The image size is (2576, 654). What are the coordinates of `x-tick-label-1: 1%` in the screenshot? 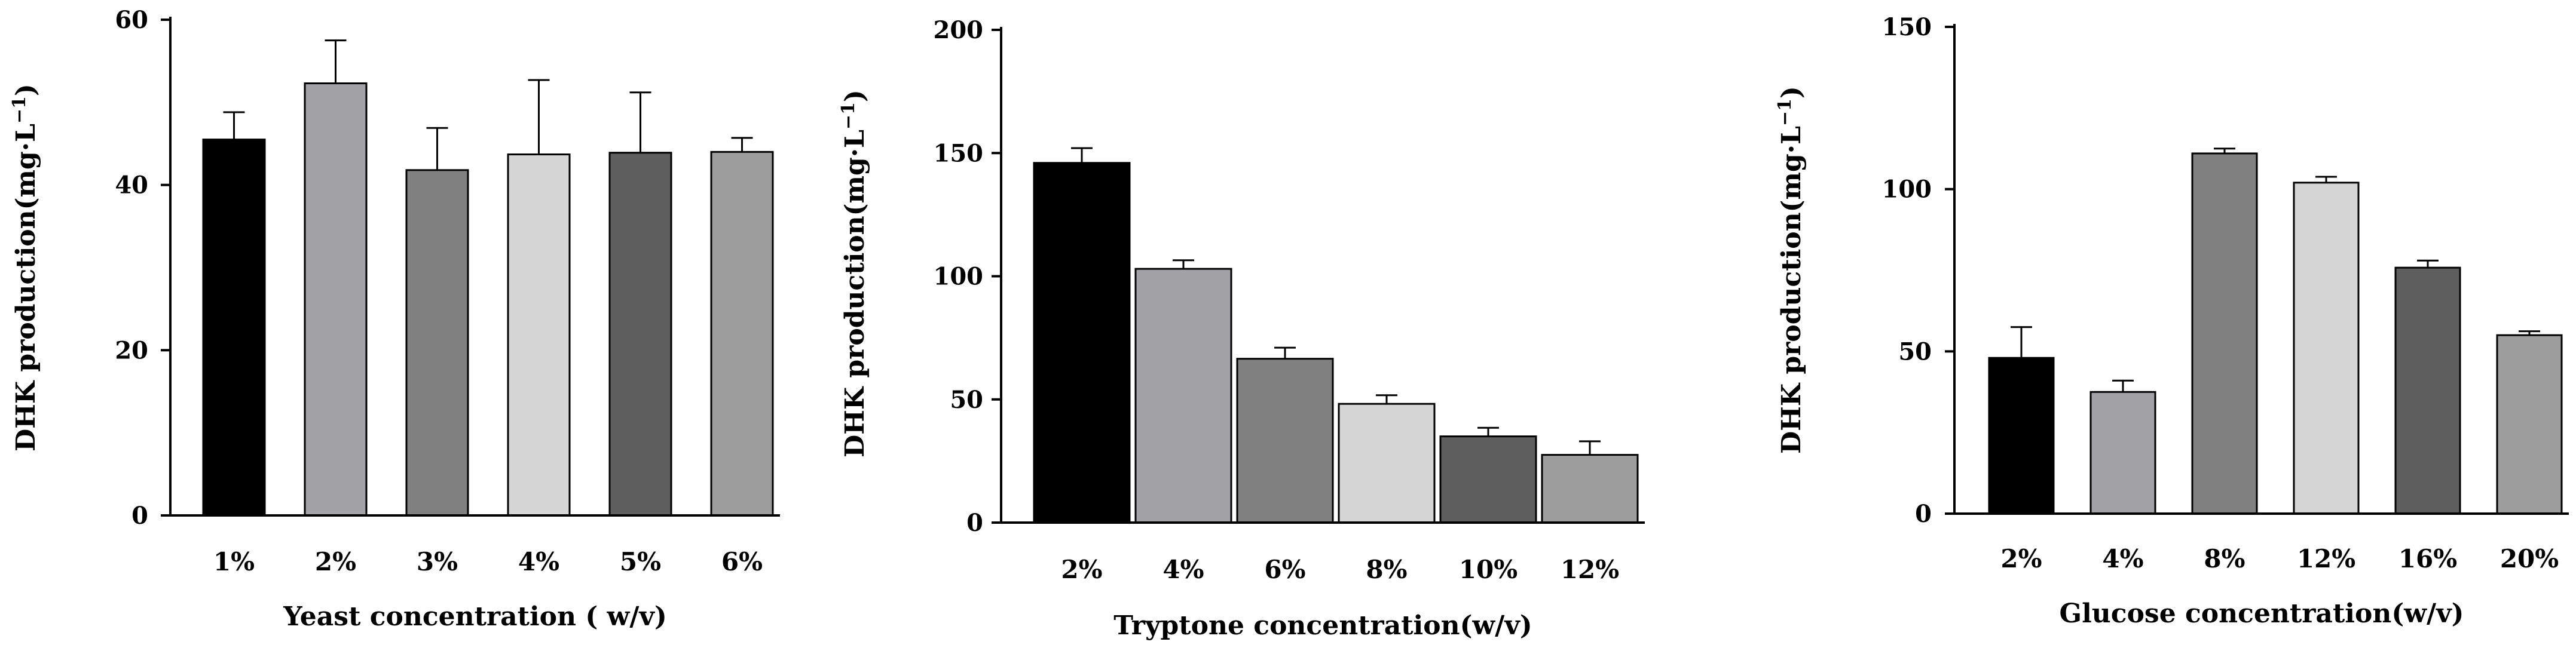 It's located at (234, 561).